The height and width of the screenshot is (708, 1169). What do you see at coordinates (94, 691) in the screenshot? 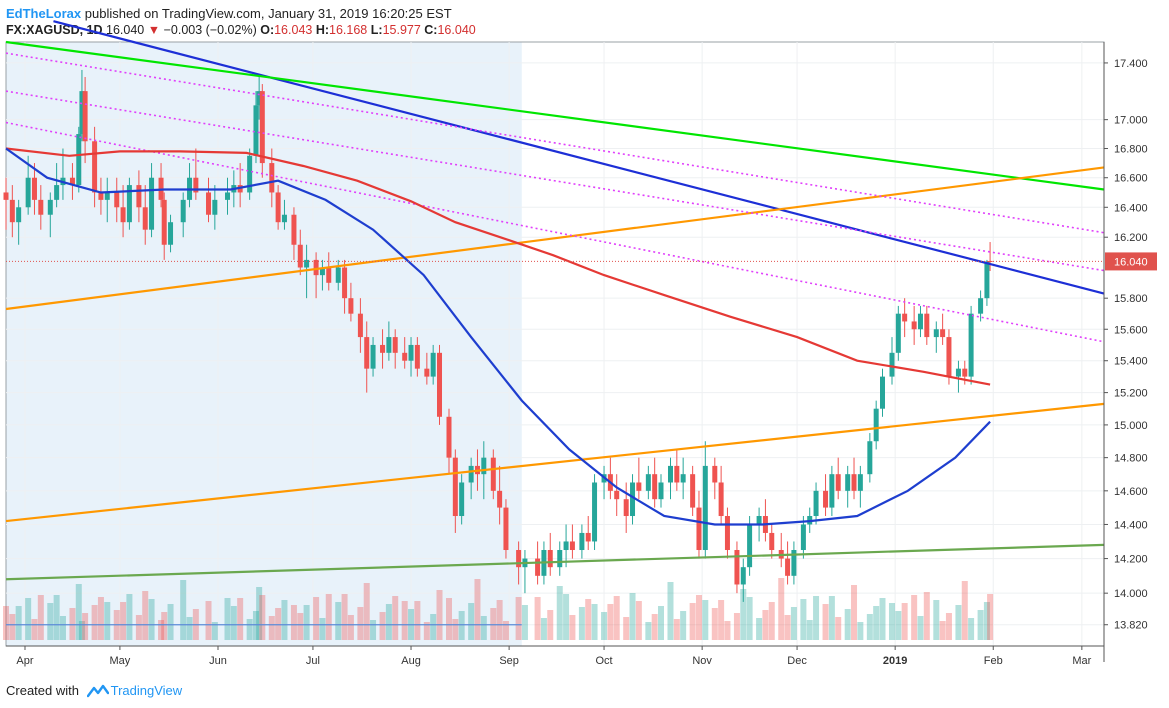
I see `footer: Created with TradingView` at bounding box center [94, 691].